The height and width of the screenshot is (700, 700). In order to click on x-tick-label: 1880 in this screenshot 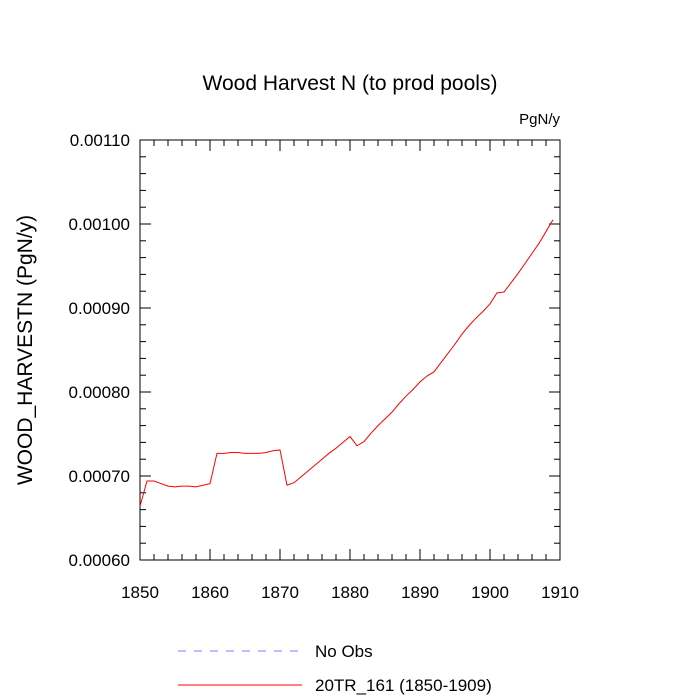, I will do `click(350, 592)`.